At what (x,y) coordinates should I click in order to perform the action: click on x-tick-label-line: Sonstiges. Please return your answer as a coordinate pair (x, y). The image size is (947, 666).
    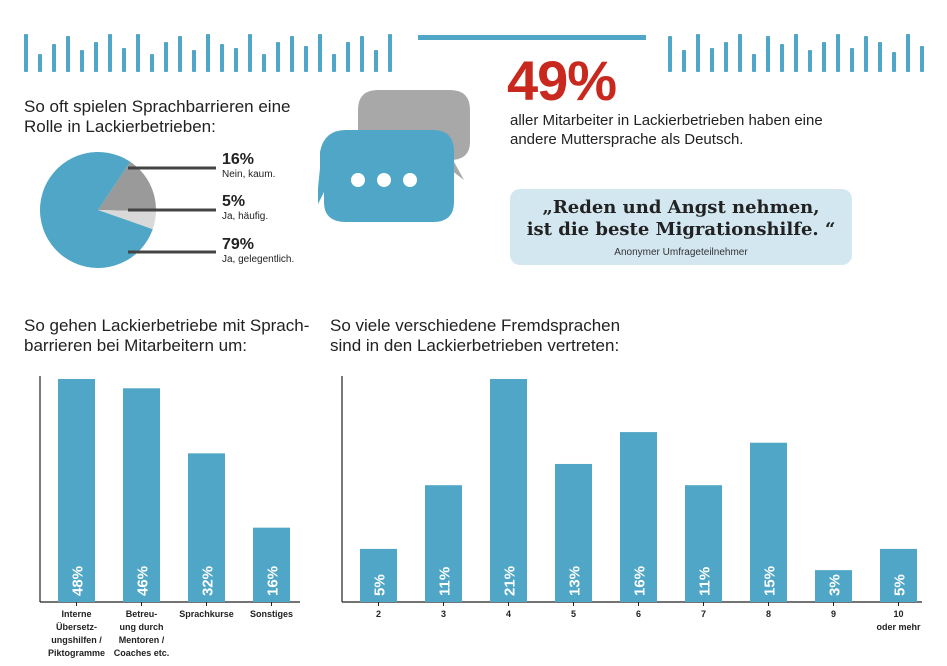
    Looking at the image, I should click on (271, 614).